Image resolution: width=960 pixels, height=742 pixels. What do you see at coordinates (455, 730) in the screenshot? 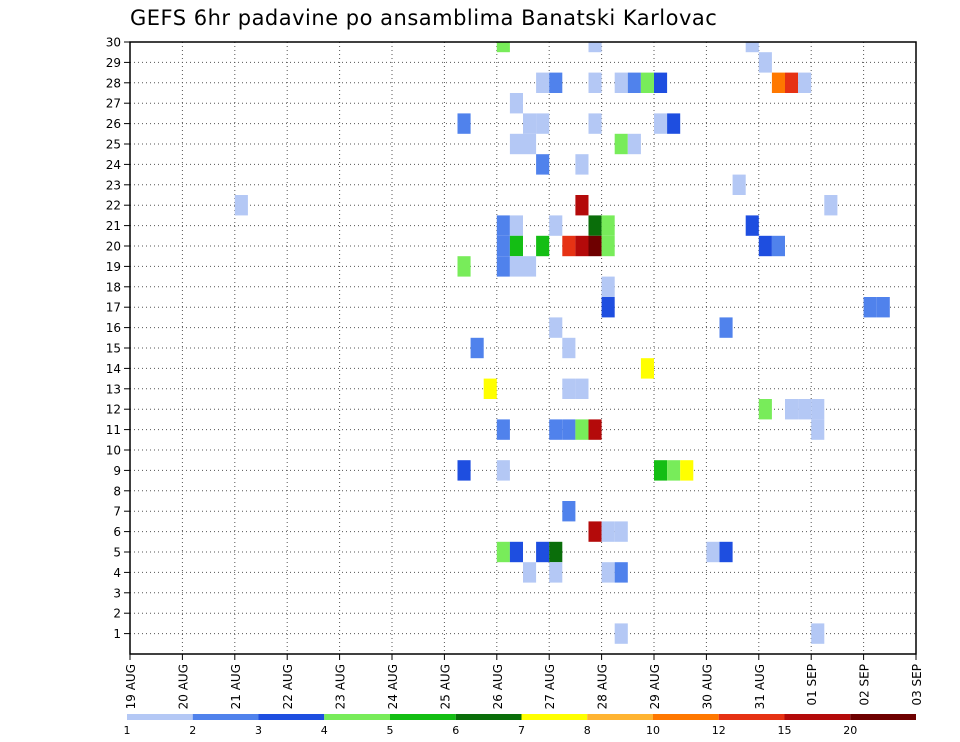
I see `legend-label: 6` at bounding box center [455, 730].